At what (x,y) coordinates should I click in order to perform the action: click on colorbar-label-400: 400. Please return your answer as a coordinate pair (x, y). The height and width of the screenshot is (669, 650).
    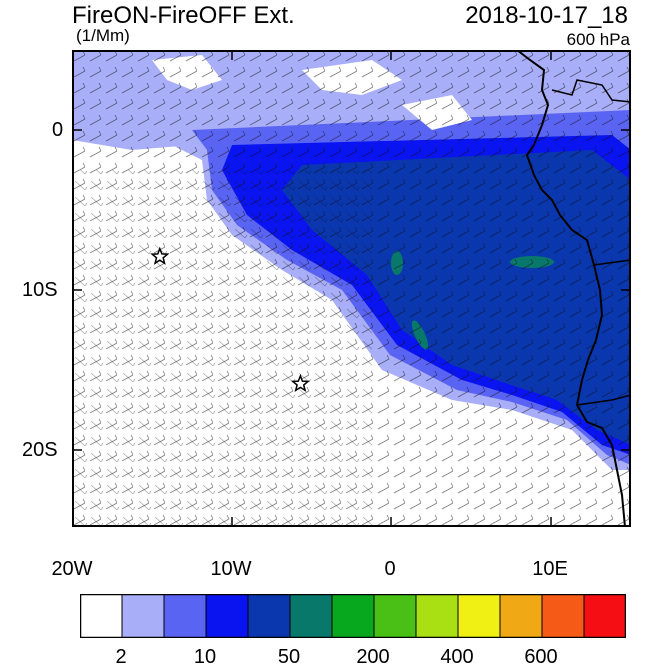
    Looking at the image, I should click on (457, 657).